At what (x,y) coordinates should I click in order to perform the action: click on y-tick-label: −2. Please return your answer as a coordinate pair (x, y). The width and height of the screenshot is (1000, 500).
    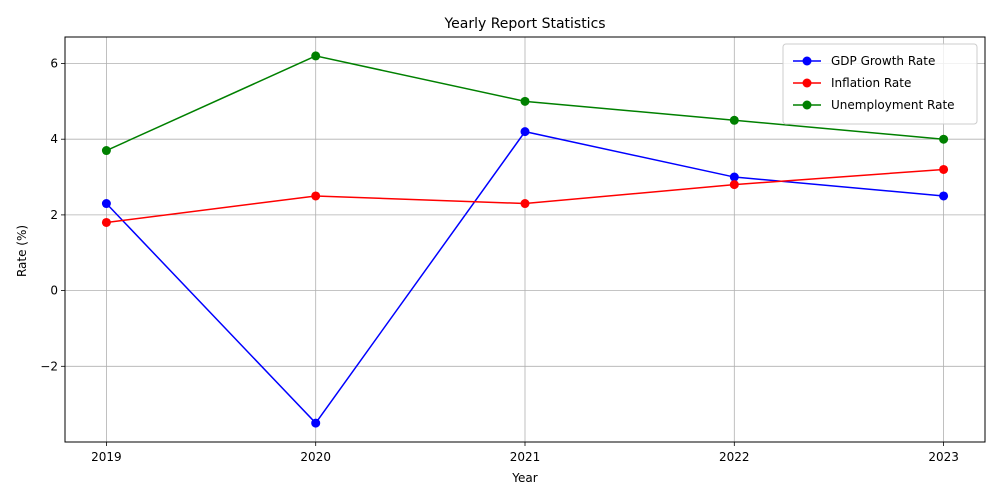
    Looking at the image, I should click on (49, 366).